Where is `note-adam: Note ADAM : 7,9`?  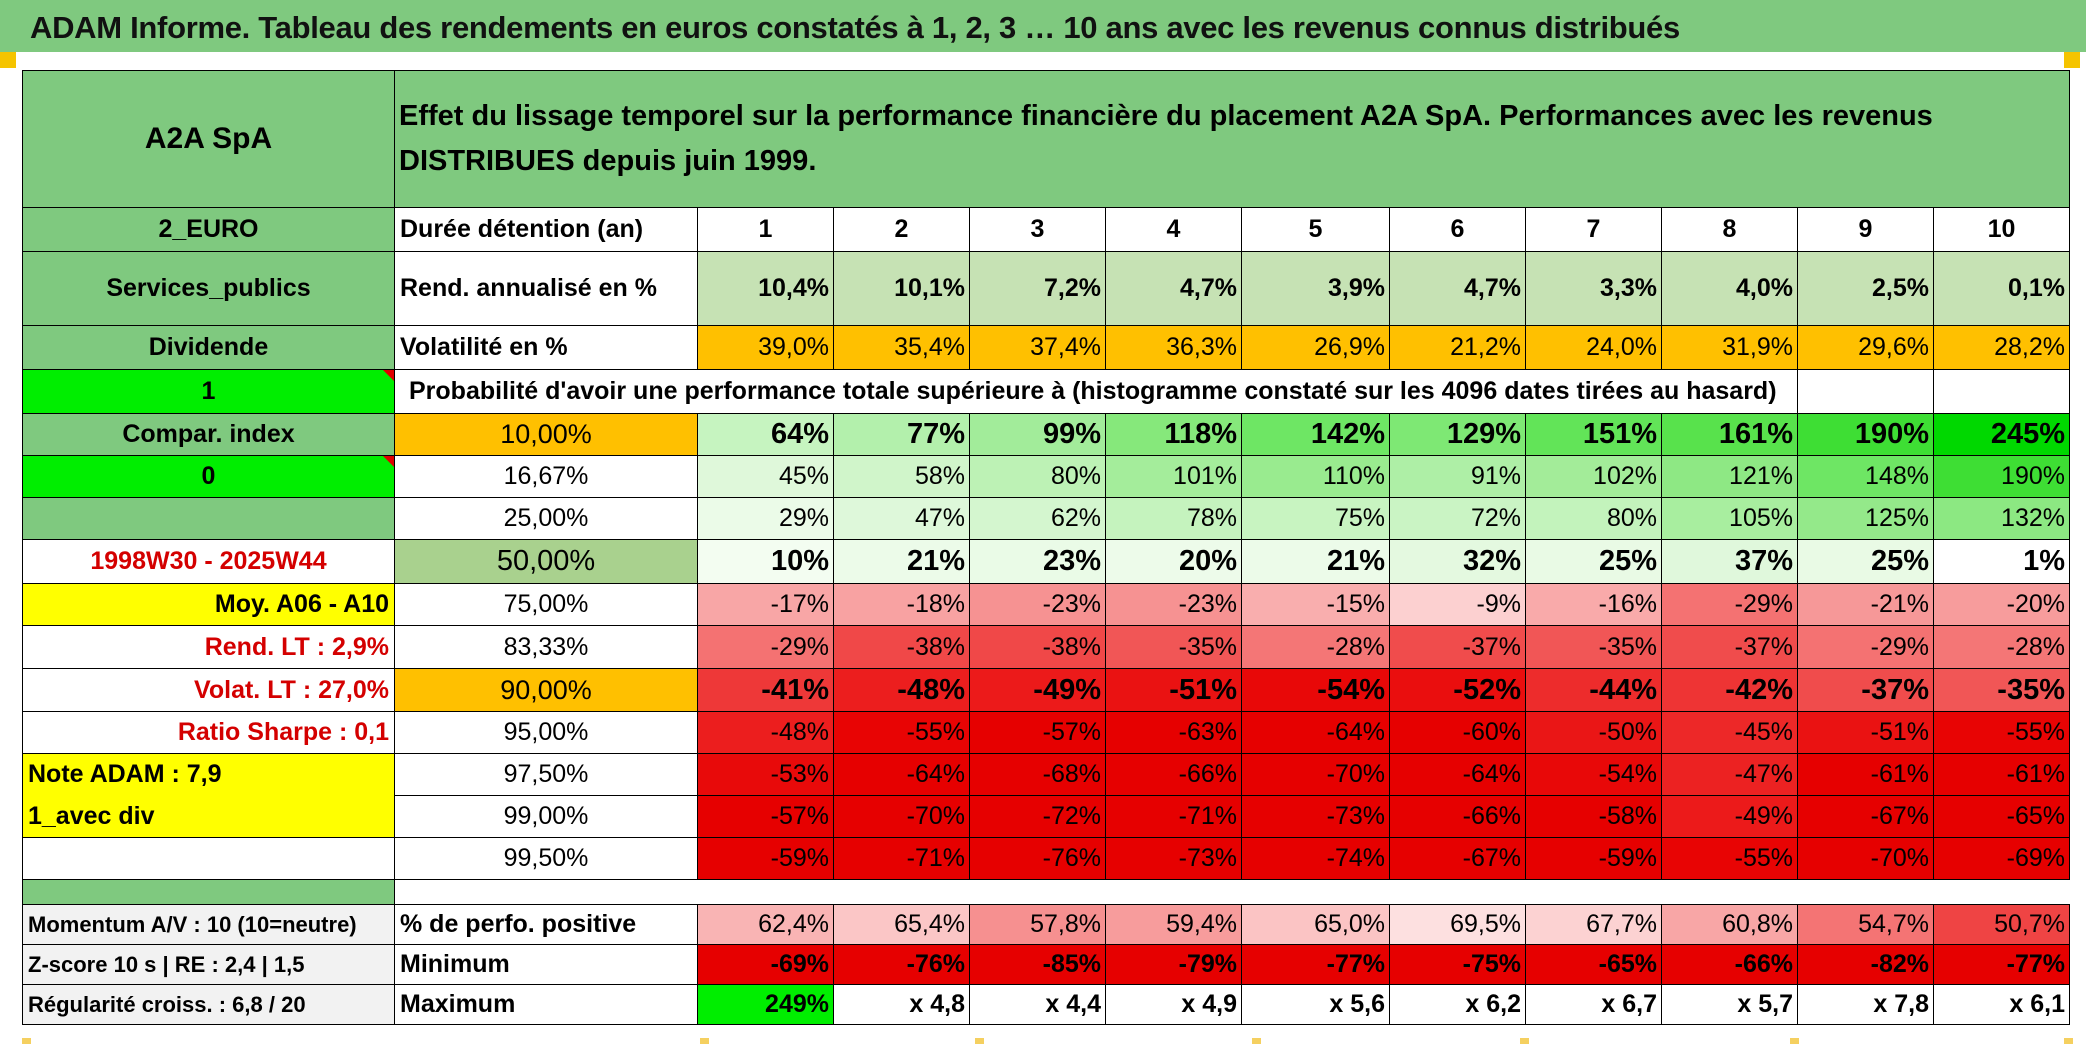 note-adam: Note ADAM : 7,9 is located at coordinates (208, 774).